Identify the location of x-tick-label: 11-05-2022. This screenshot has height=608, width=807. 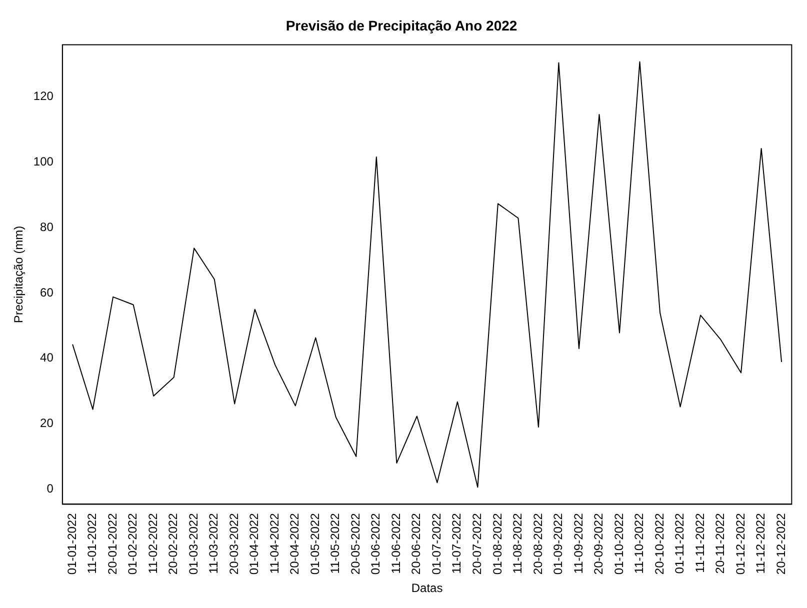
(335, 543).